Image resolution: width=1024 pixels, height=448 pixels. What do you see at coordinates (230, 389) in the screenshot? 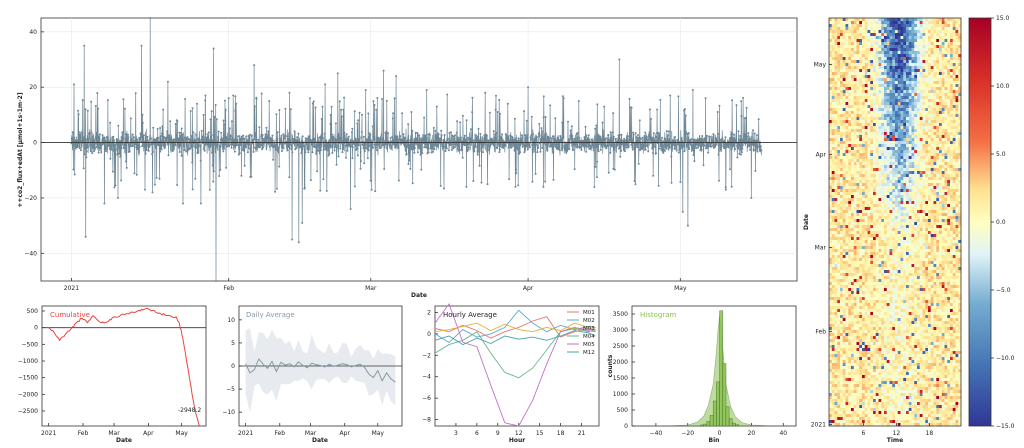
I see `daily-y-tick-label: −5` at bounding box center [230, 389].